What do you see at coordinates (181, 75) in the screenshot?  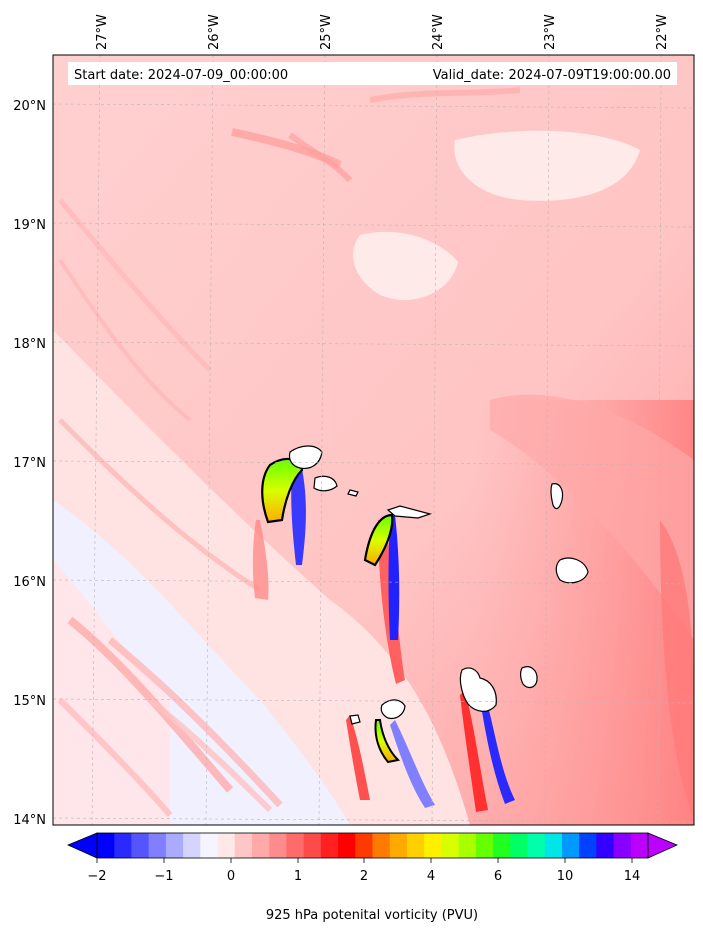 I see `start-date-label: Start date: 2024-07-09_00:00:00` at bounding box center [181, 75].